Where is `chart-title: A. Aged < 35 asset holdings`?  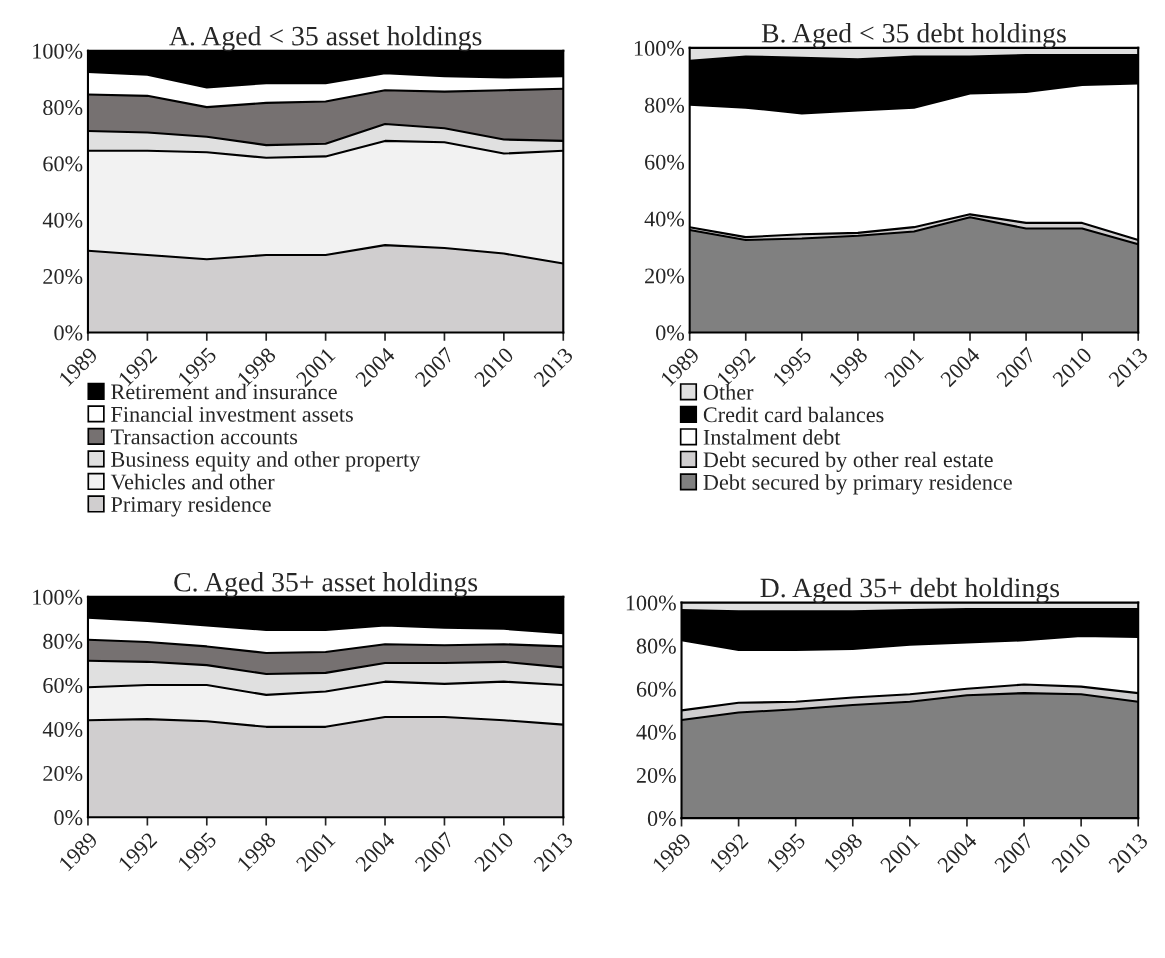 chart-title: A. Aged < 35 asset holdings is located at coordinates (325, 38).